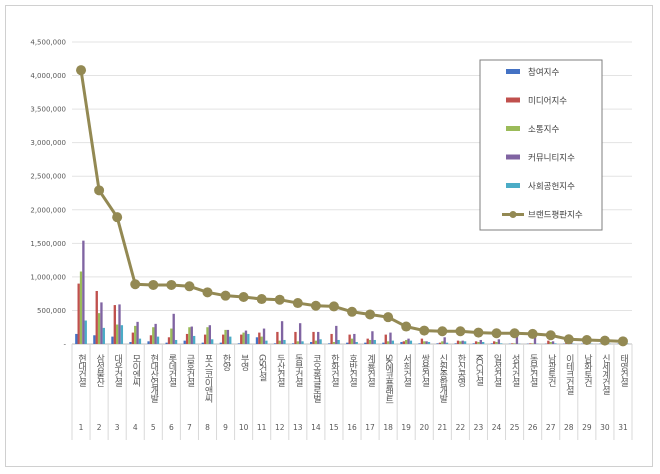 This screenshot has width=660, height=474. Describe the element at coordinates (280, 370) in the screenshot. I see `category-label: 두산건설` at that location.